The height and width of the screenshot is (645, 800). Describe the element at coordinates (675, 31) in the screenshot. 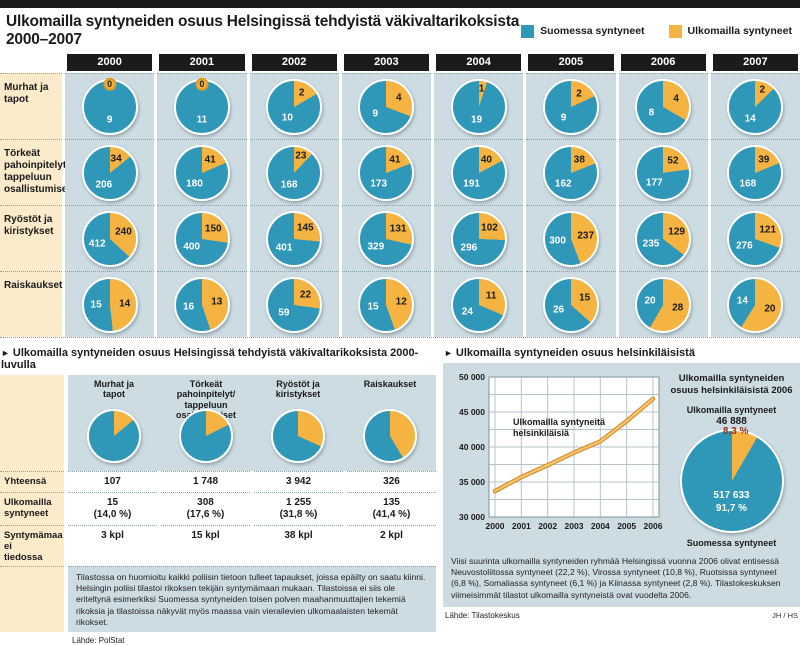

I see `orange-swatch-icon` at that location.